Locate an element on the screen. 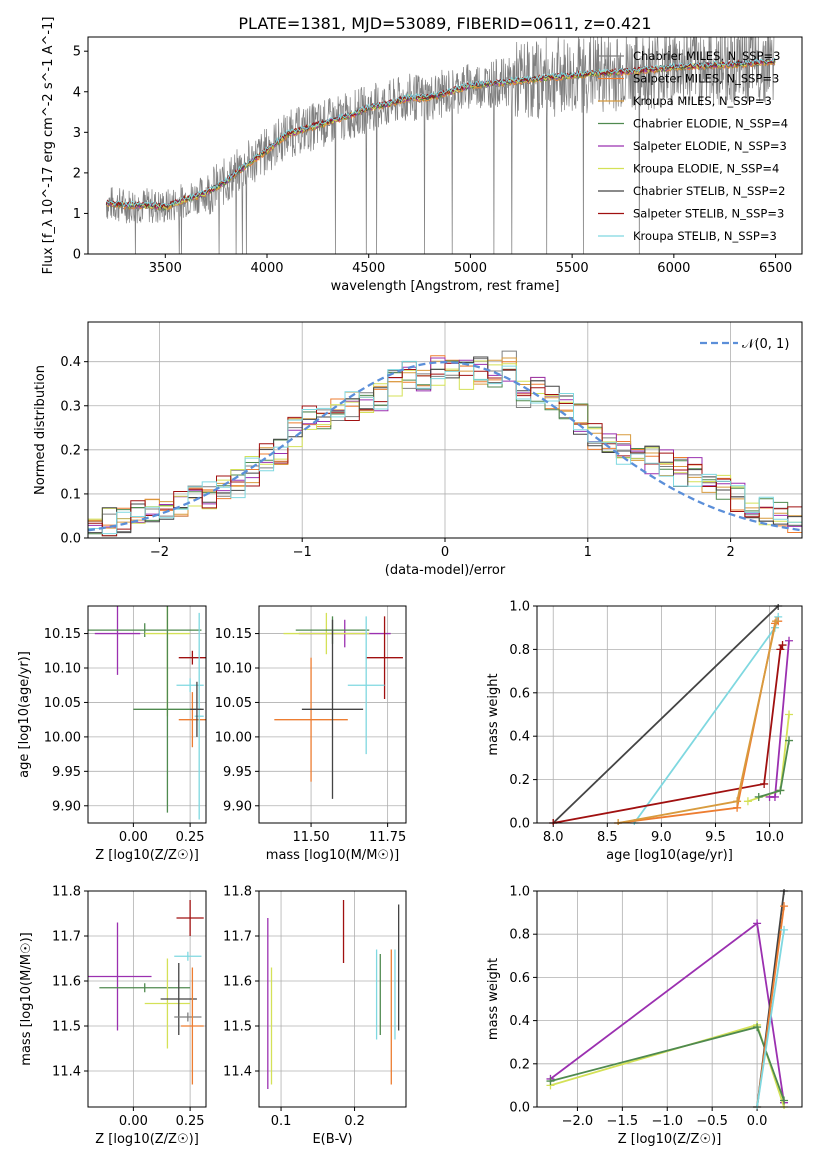  age-vs-Z-axes: 0.00 0.25 9.90 9.95 10.00 10.05 10.10 10.15 is located at coordinates (125, 725).